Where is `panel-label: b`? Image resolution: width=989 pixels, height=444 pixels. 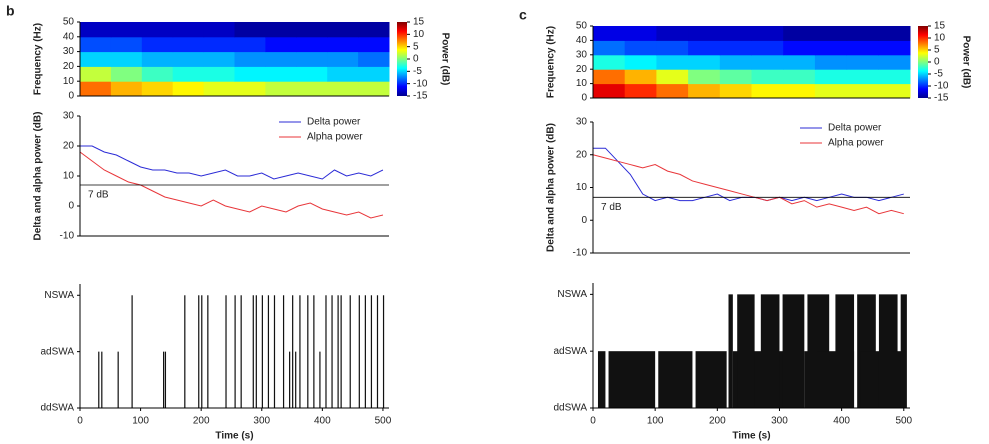
panel-label: b is located at coordinates (10, 11).